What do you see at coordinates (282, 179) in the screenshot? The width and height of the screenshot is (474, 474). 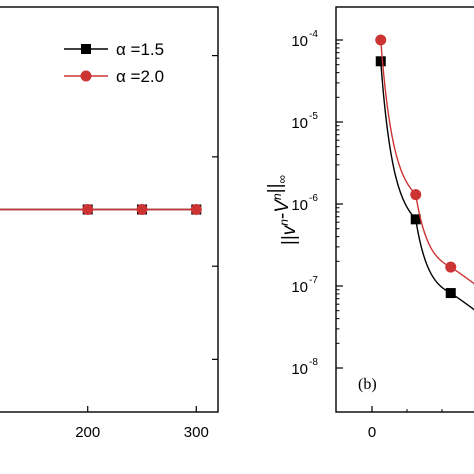 I see `y-axis-label-part: ∞` at bounding box center [282, 179].